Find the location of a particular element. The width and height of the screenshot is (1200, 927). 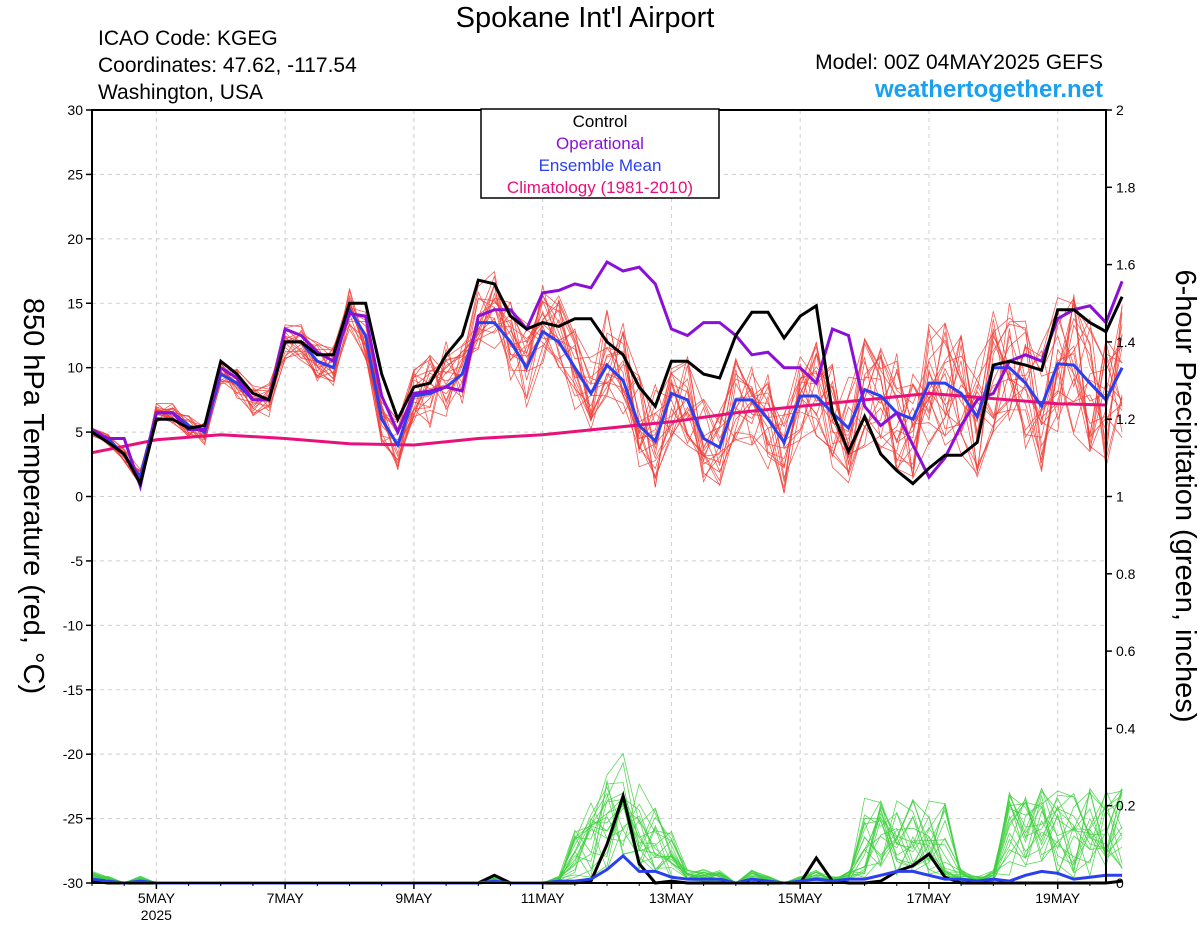

x-tick-label: 5MAY is located at coordinates (157, 898).